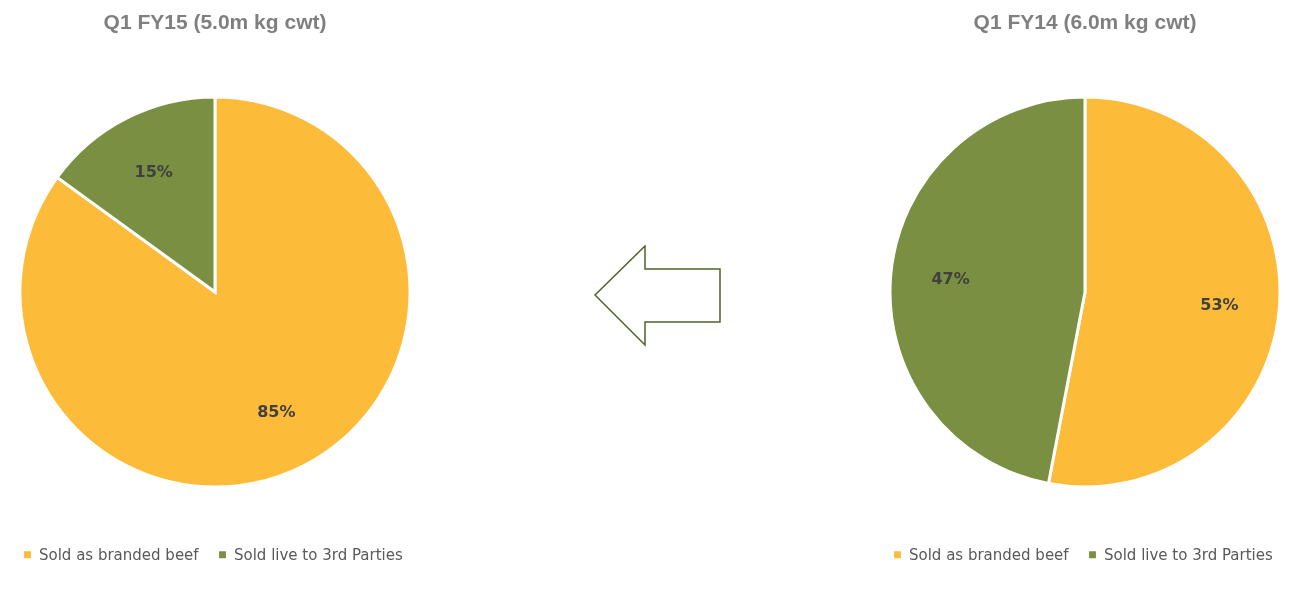 The image size is (1291, 600). I want to click on chart-title: Q1 FY14 (6.0m kg cwt), so click(1085, 21).